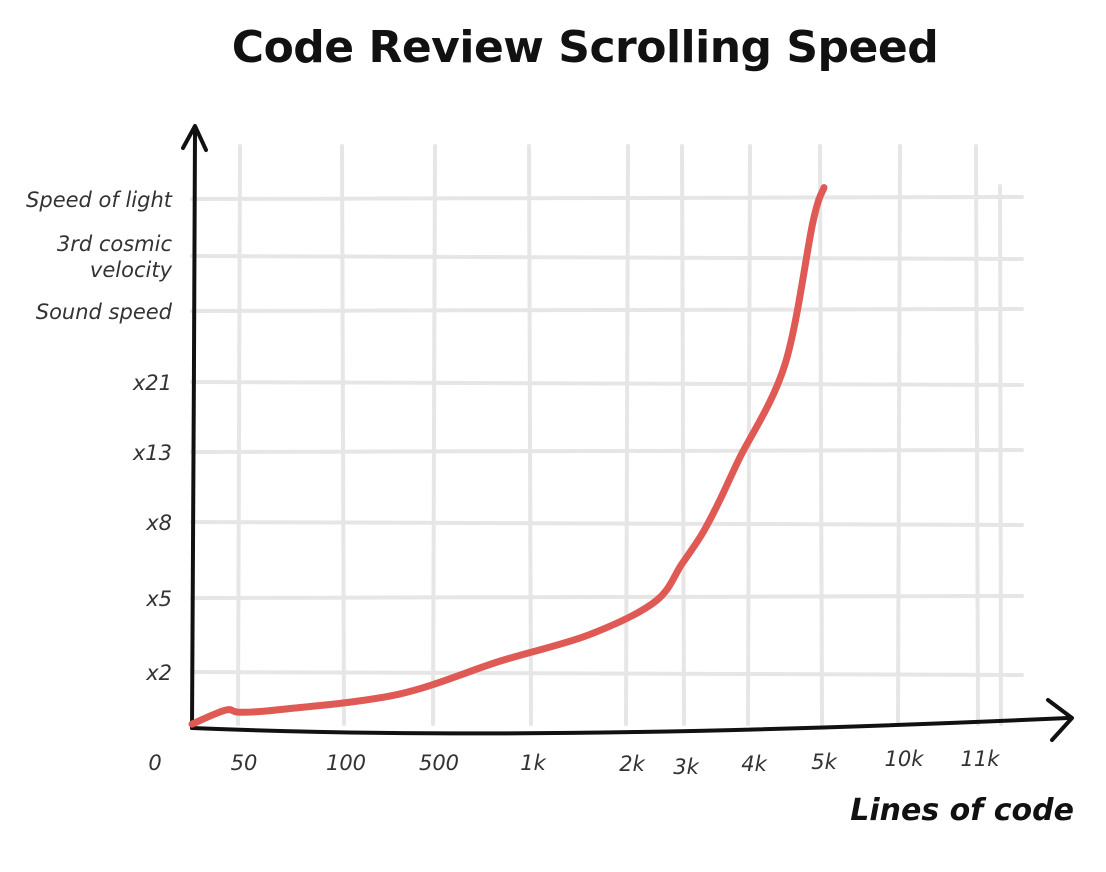  Describe the element at coordinates (158, 673) in the screenshot. I see `y-tick-label: x2` at that location.